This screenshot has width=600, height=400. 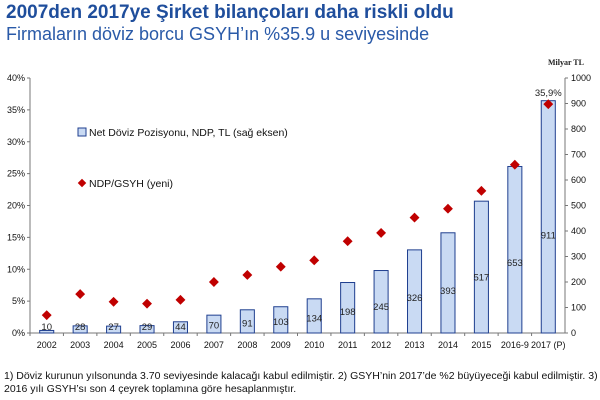 I want to click on x-tick-label: 2008, so click(x=247, y=345).